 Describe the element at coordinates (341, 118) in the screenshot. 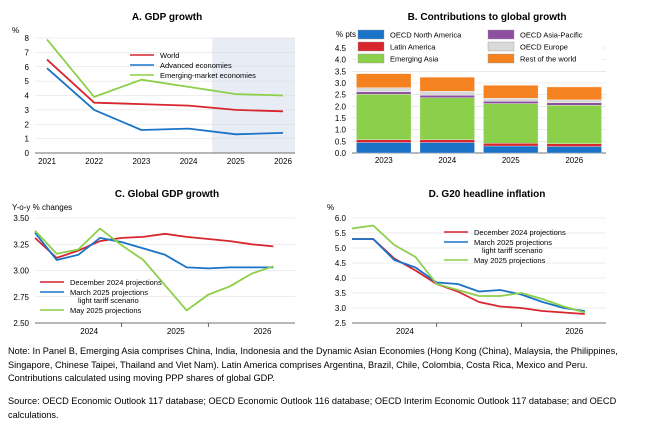

I see `y-tick-label: 1.5` at that location.